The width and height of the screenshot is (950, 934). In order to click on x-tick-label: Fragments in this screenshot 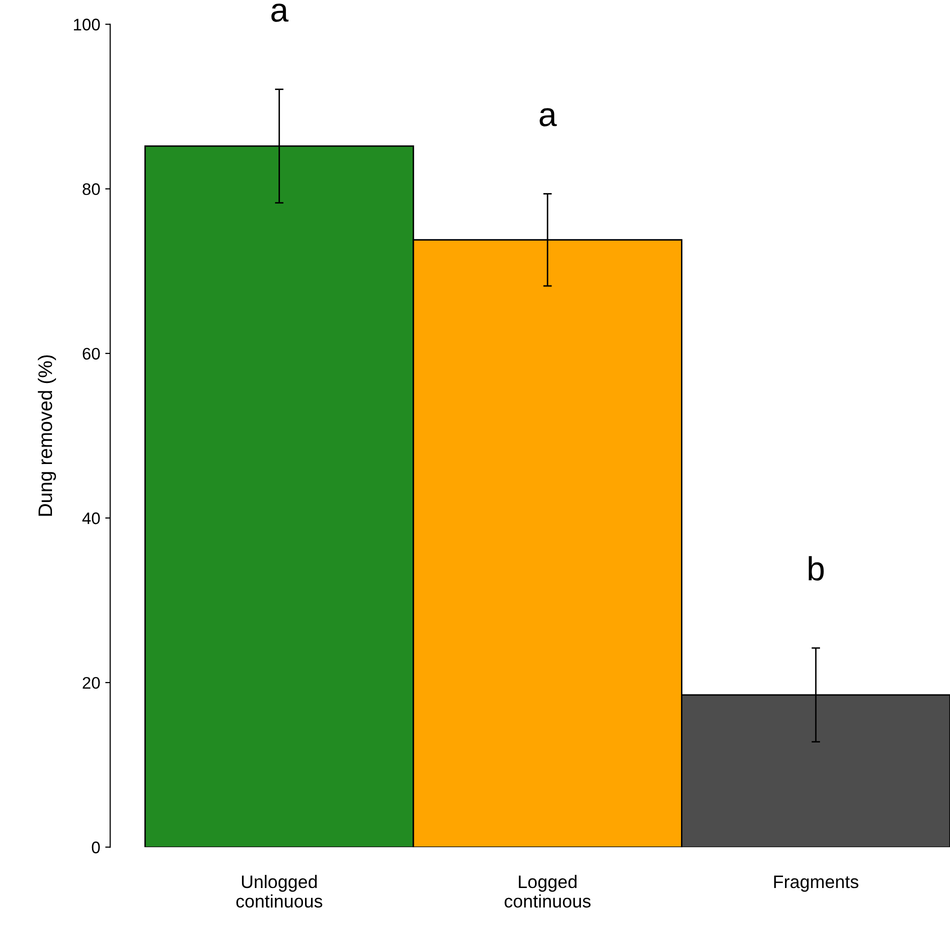, I will do `click(816, 884)`.